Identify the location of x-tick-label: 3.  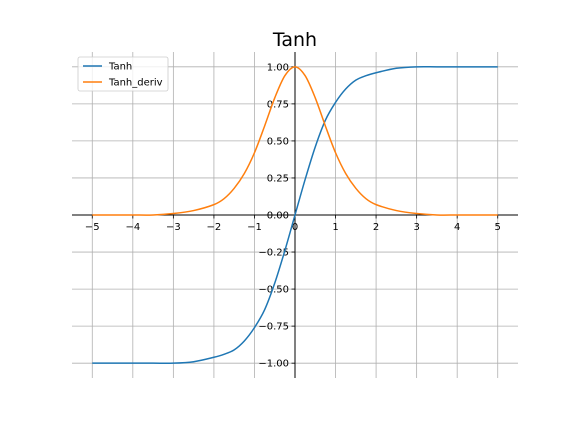
(416, 227).